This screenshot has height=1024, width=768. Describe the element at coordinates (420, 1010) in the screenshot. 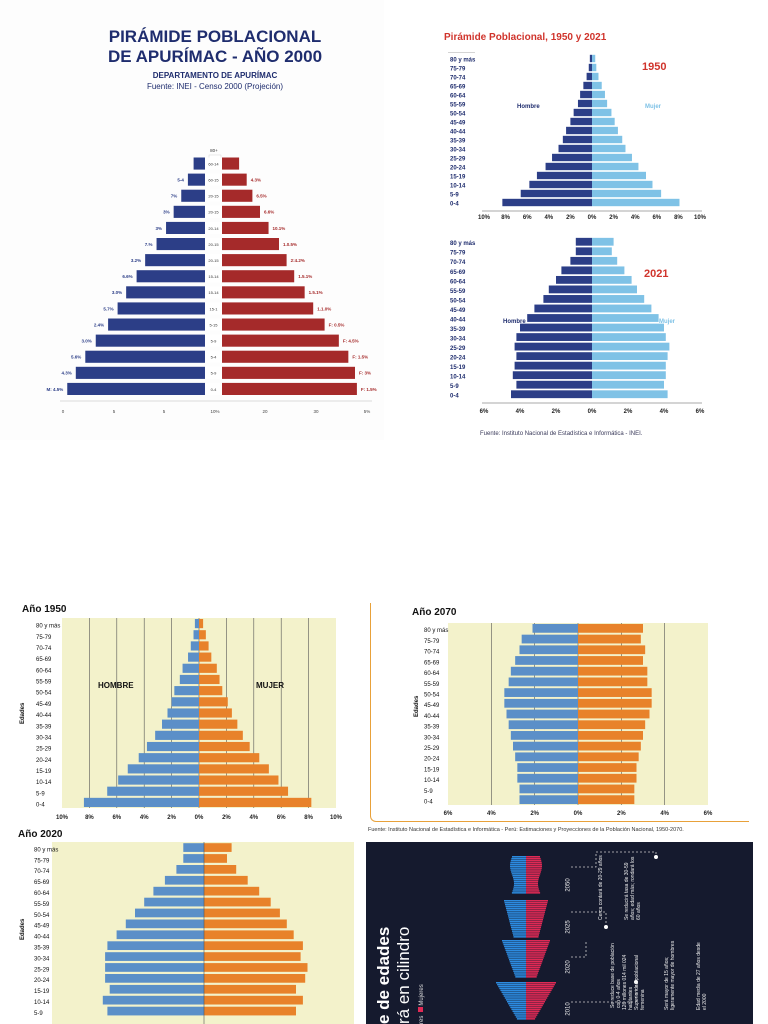

I see `legend-mujeres-swatch` at that location.